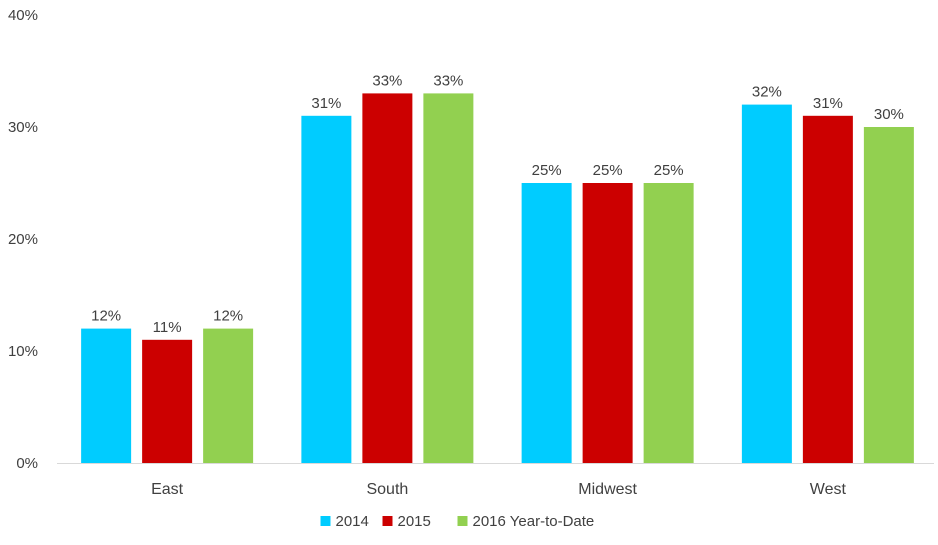  Describe the element at coordinates (167, 489) in the screenshot. I see `x-tick-label: East` at that location.